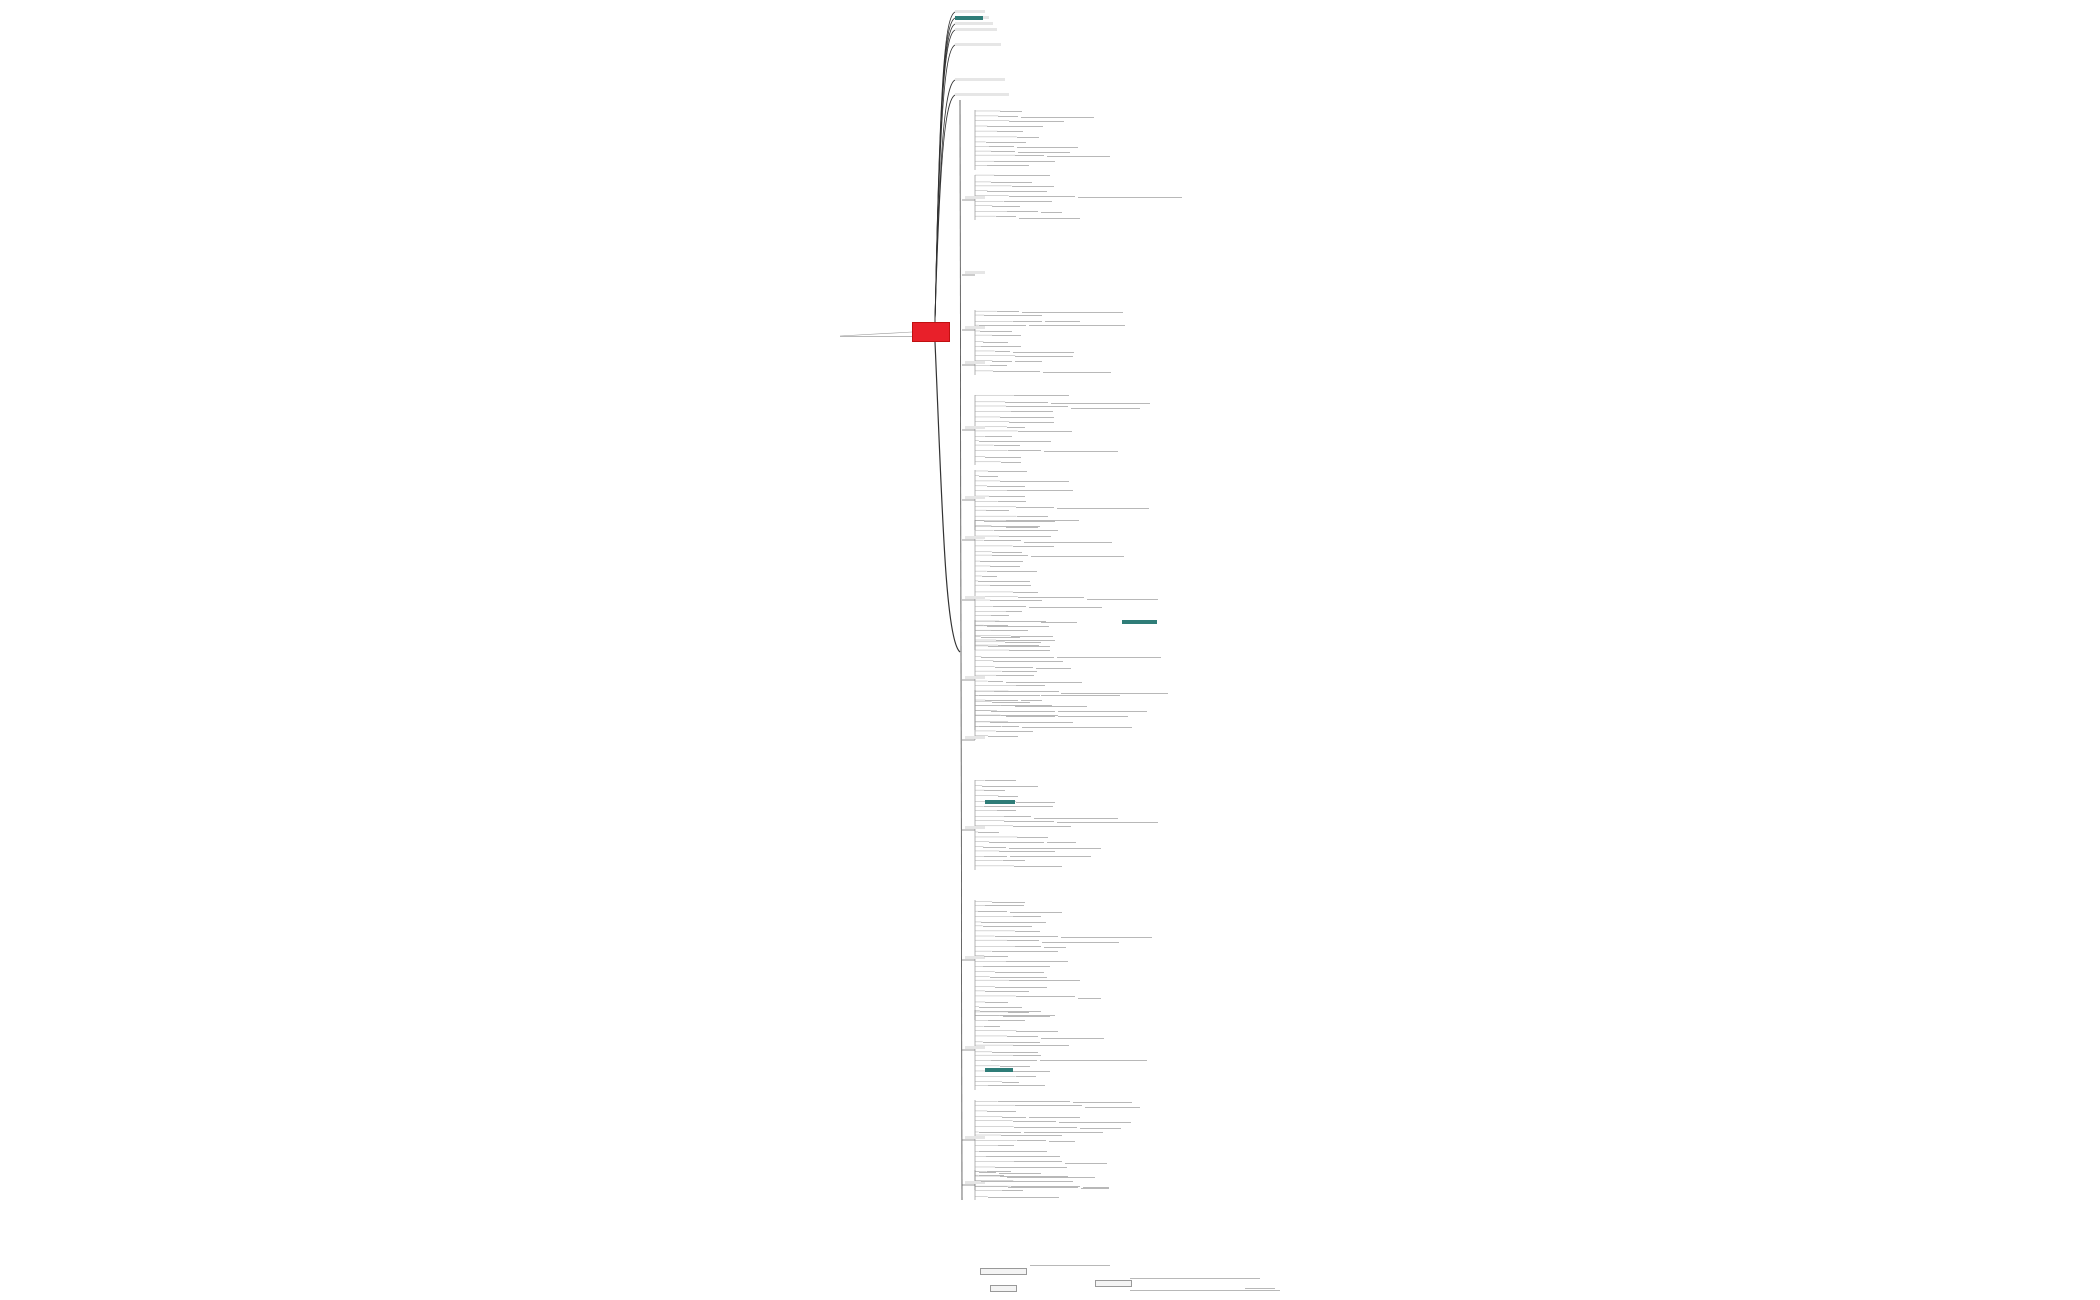 The image size is (2100, 1300). I want to click on highlighted-node, so click(1139, 622).